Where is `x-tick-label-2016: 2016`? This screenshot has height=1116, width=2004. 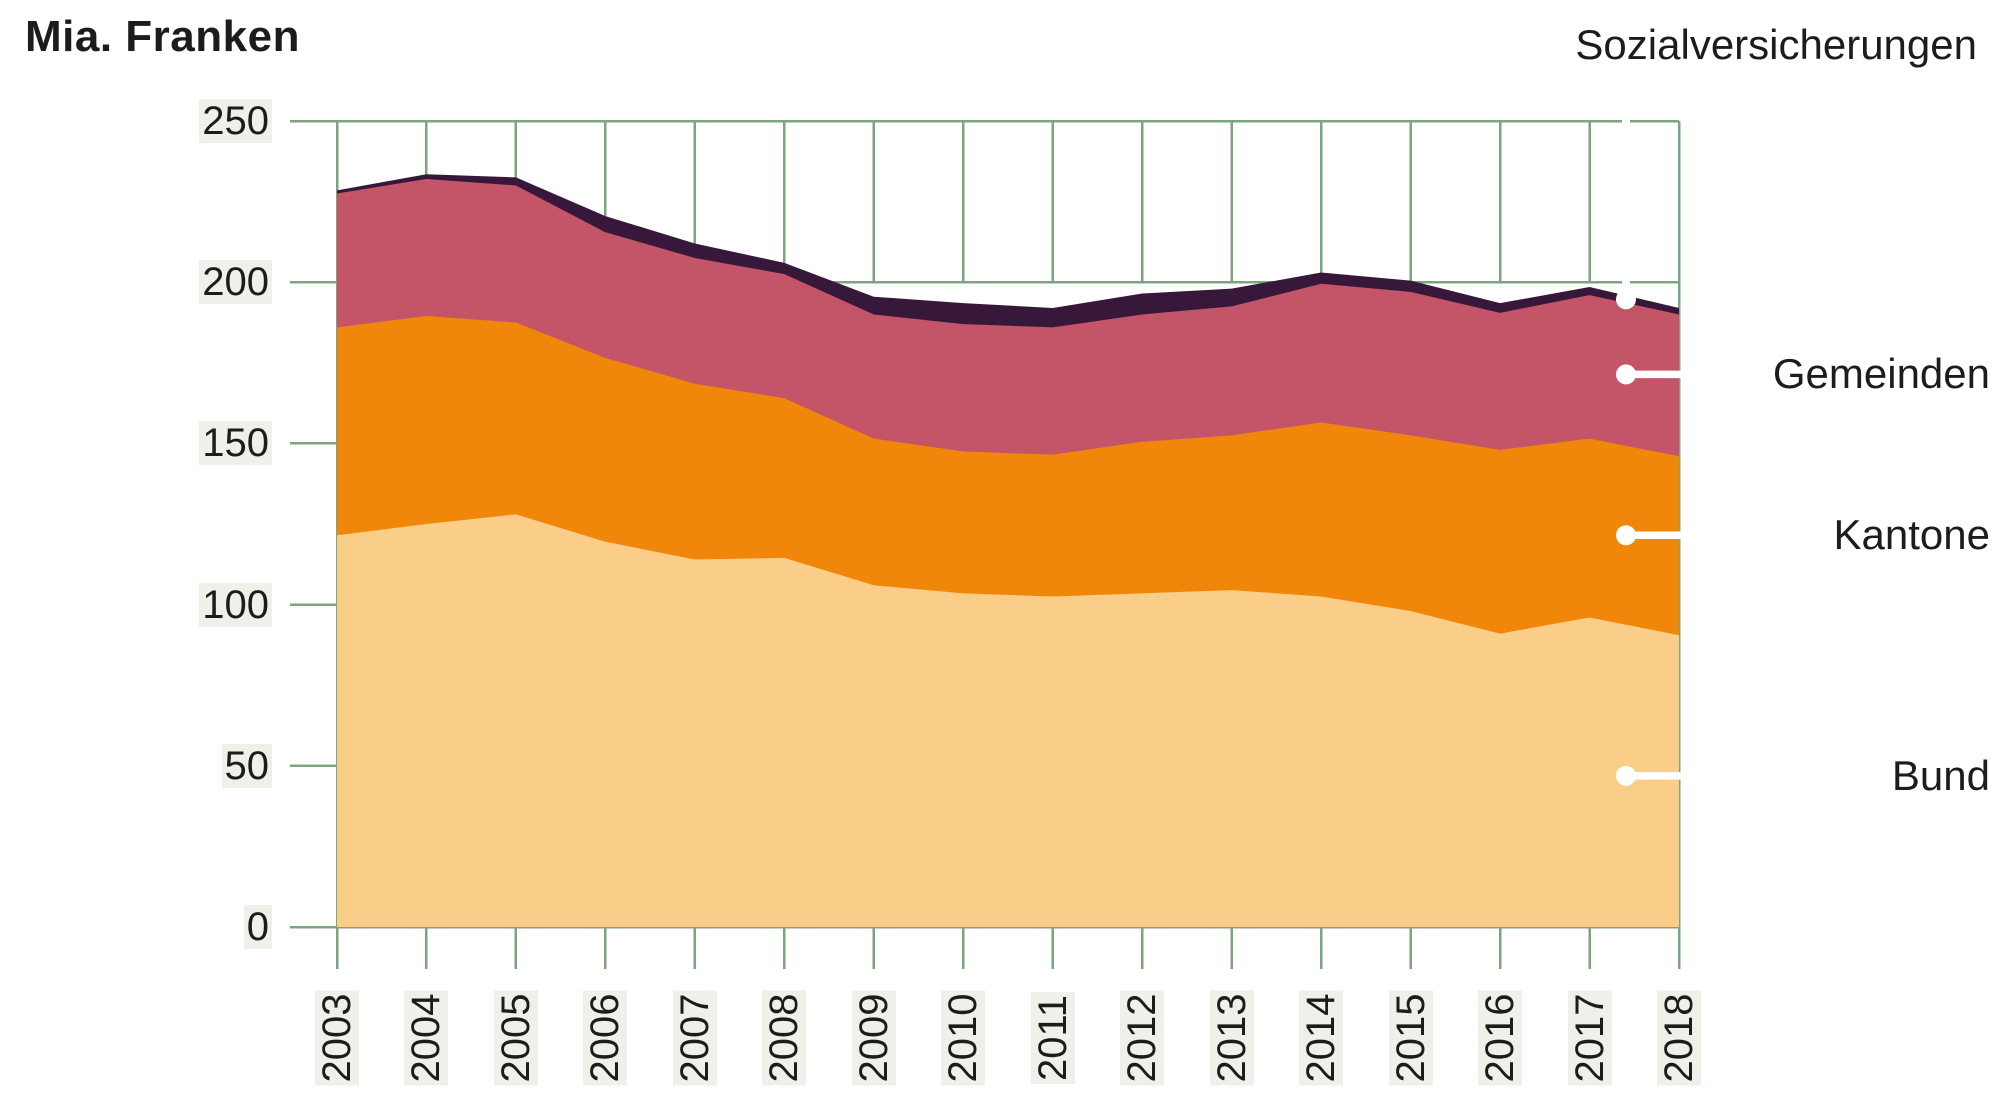 x-tick-label-2016: 2016 is located at coordinates (1500, 1038).